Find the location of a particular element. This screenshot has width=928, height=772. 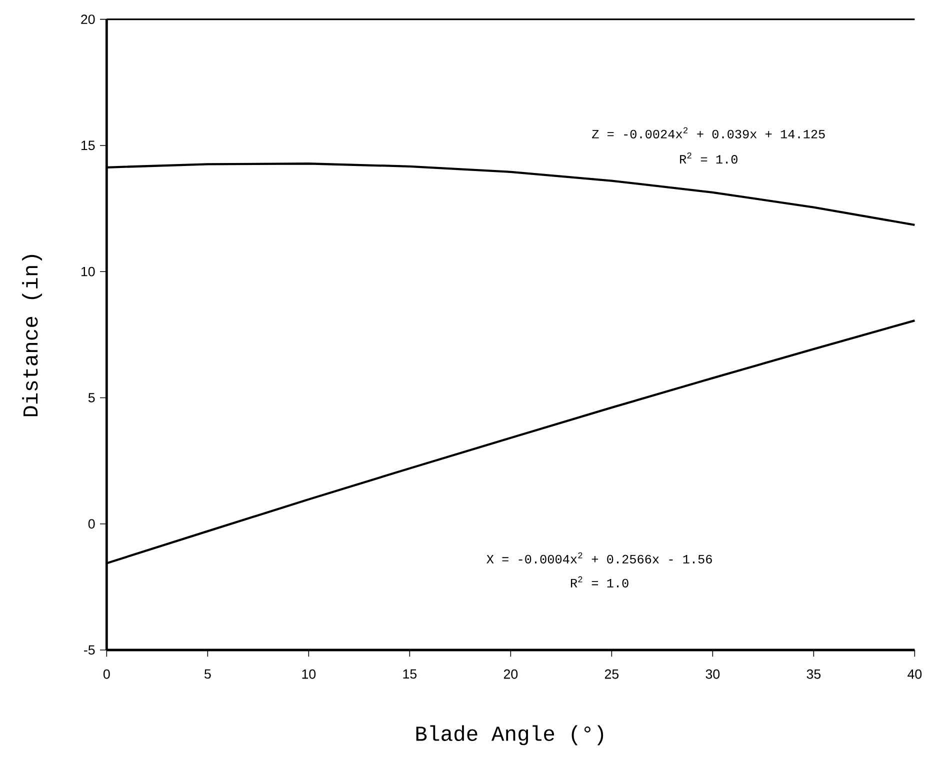

x-tick-label: 20 is located at coordinates (511, 674).